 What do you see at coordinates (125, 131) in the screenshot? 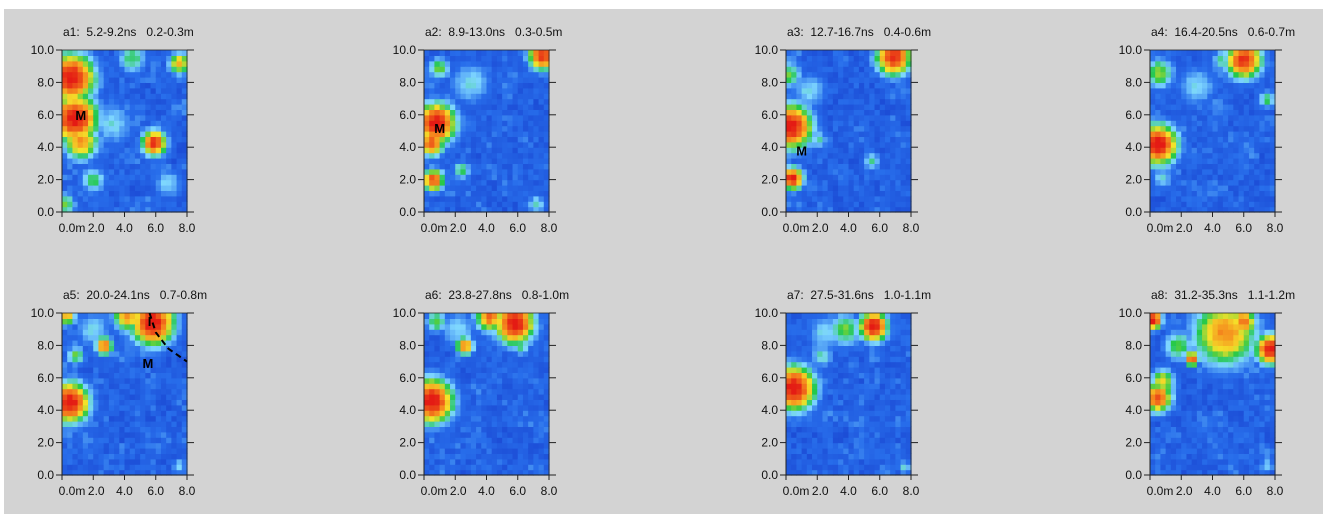
I see `heatmap-field` at bounding box center [125, 131].